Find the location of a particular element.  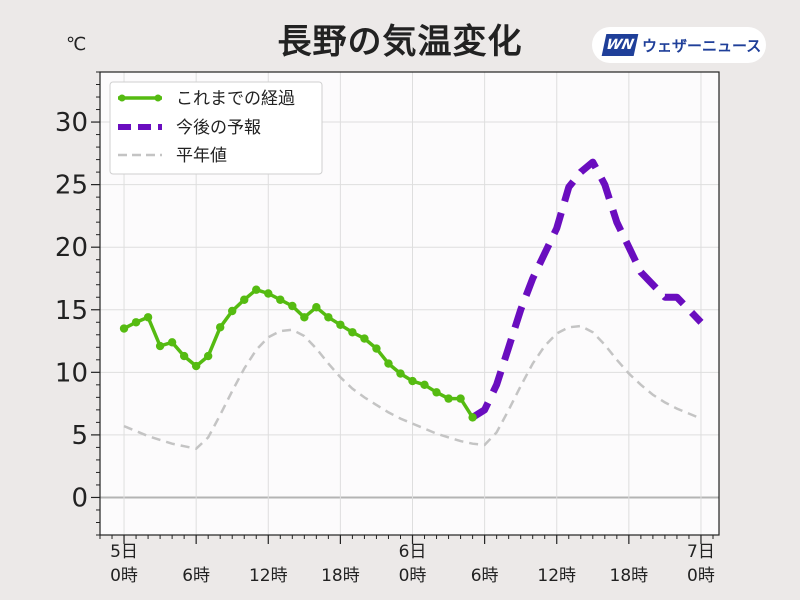

legend-label-observed: これまでの経過 is located at coordinates (235, 99).